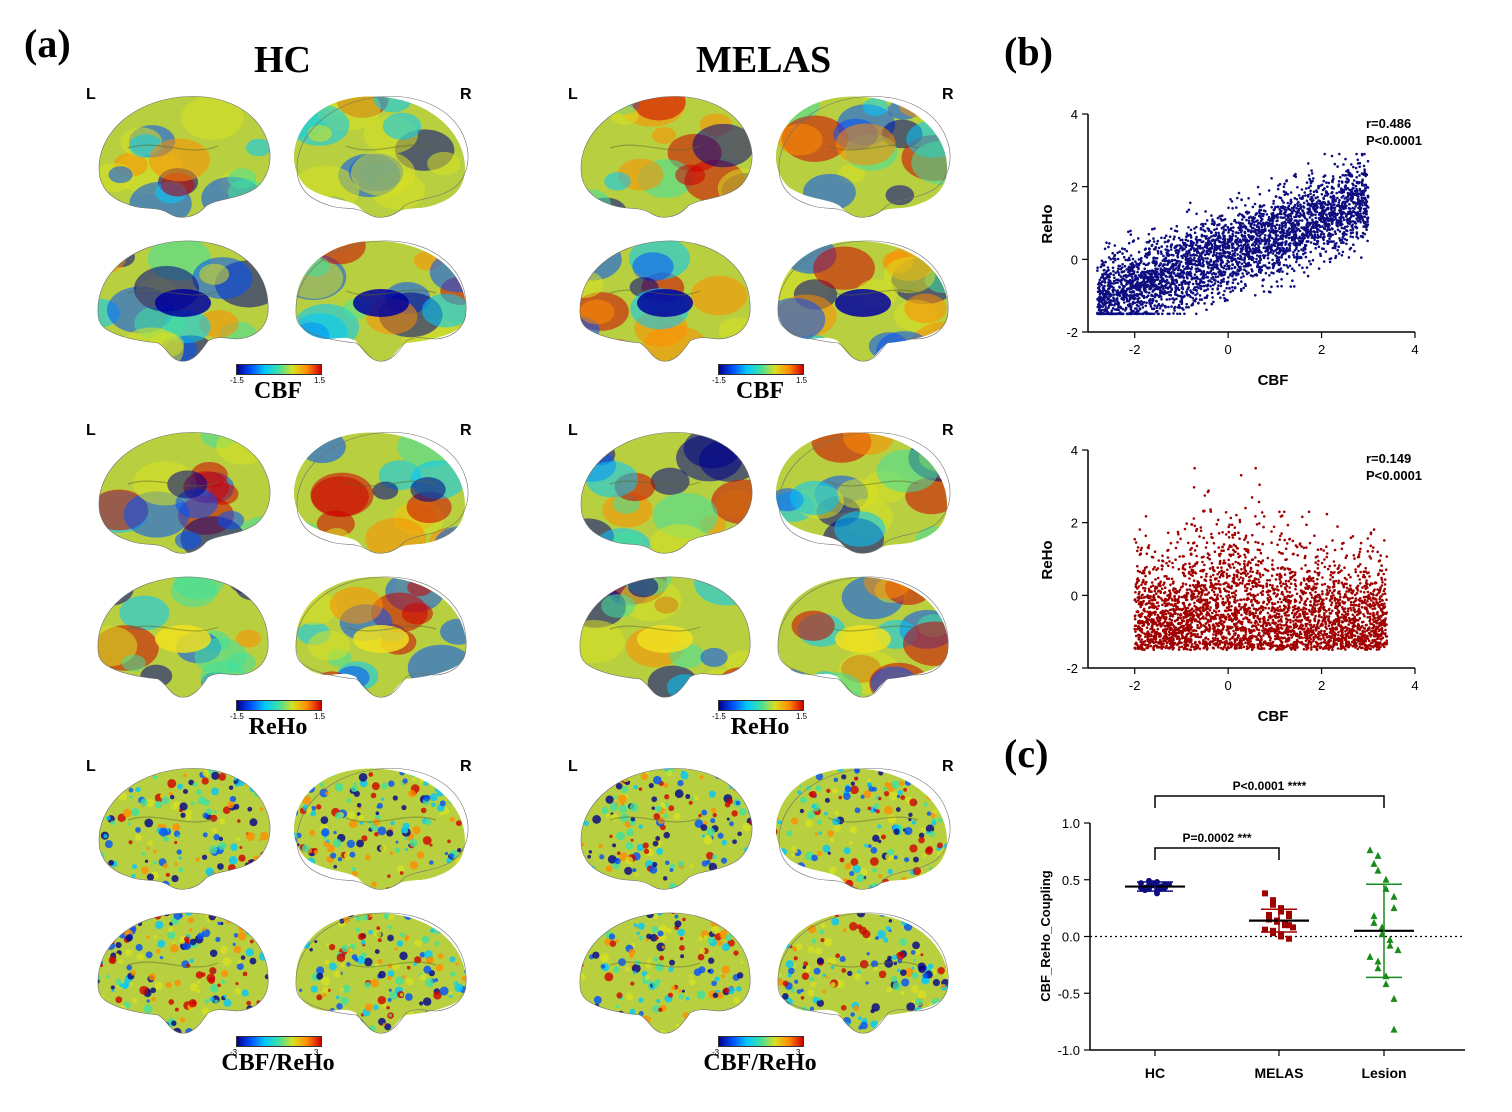 This screenshot has width=1512, height=1112. What do you see at coordinates (1321, 349) in the screenshot?
I see `x-tick-label: 2` at bounding box center [1321, 349].